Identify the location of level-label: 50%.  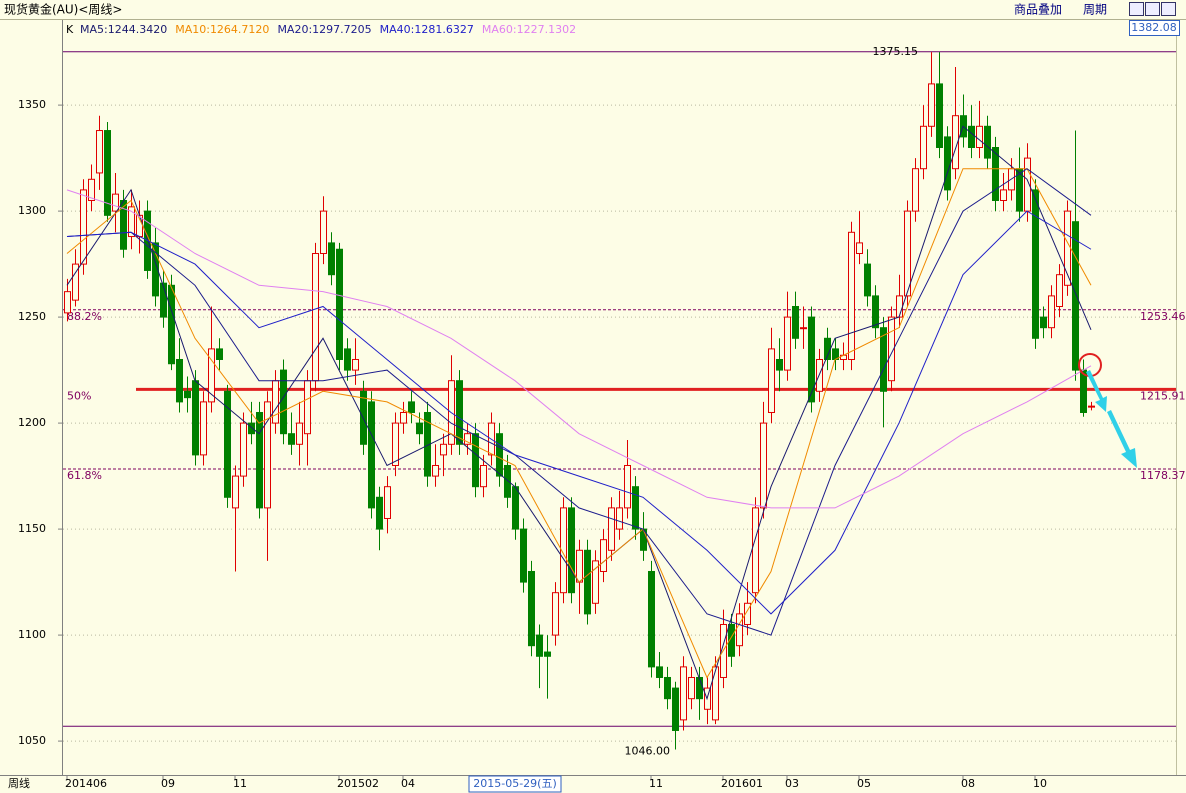
(79, 395).